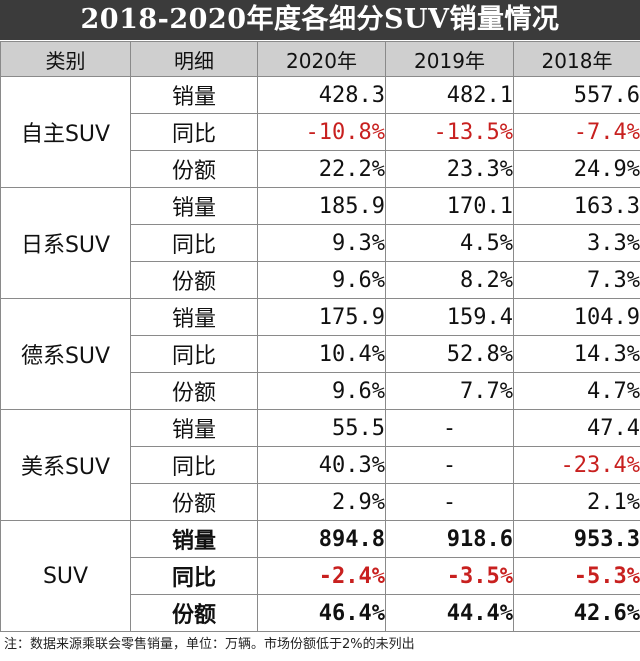 The image size is (640, 661). Describe the element at coordinates (321, 206) in the screenshot. I see `value-cell-2020: 185.9` at that location.